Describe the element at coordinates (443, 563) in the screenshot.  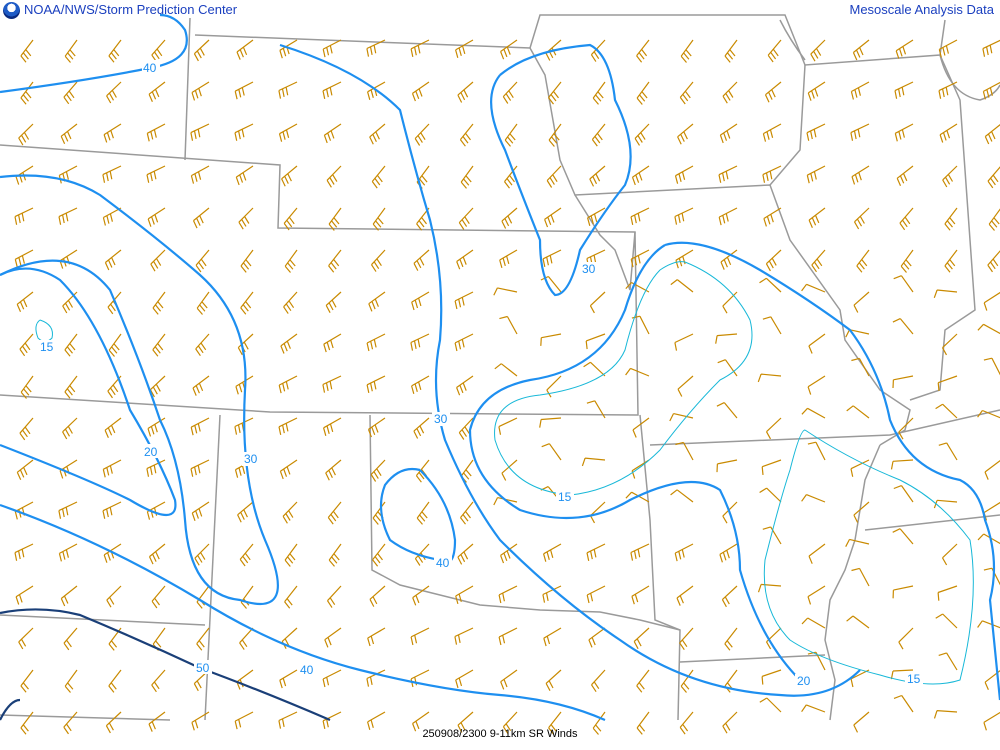
I see `contour-label: 40` at that location.